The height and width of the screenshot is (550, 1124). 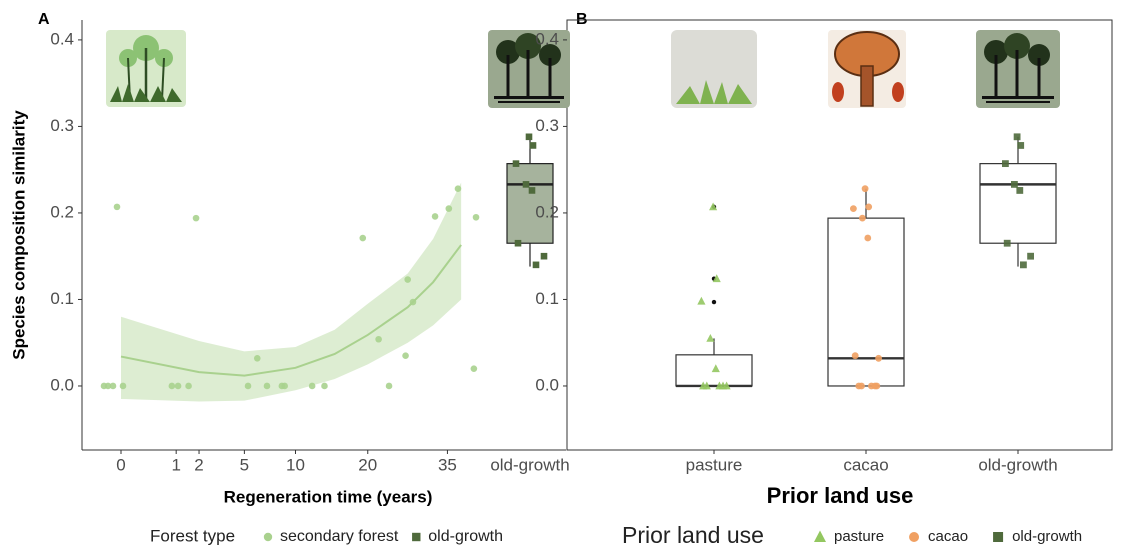 I want to click on icon-cacao, so click(x=867, y=69).